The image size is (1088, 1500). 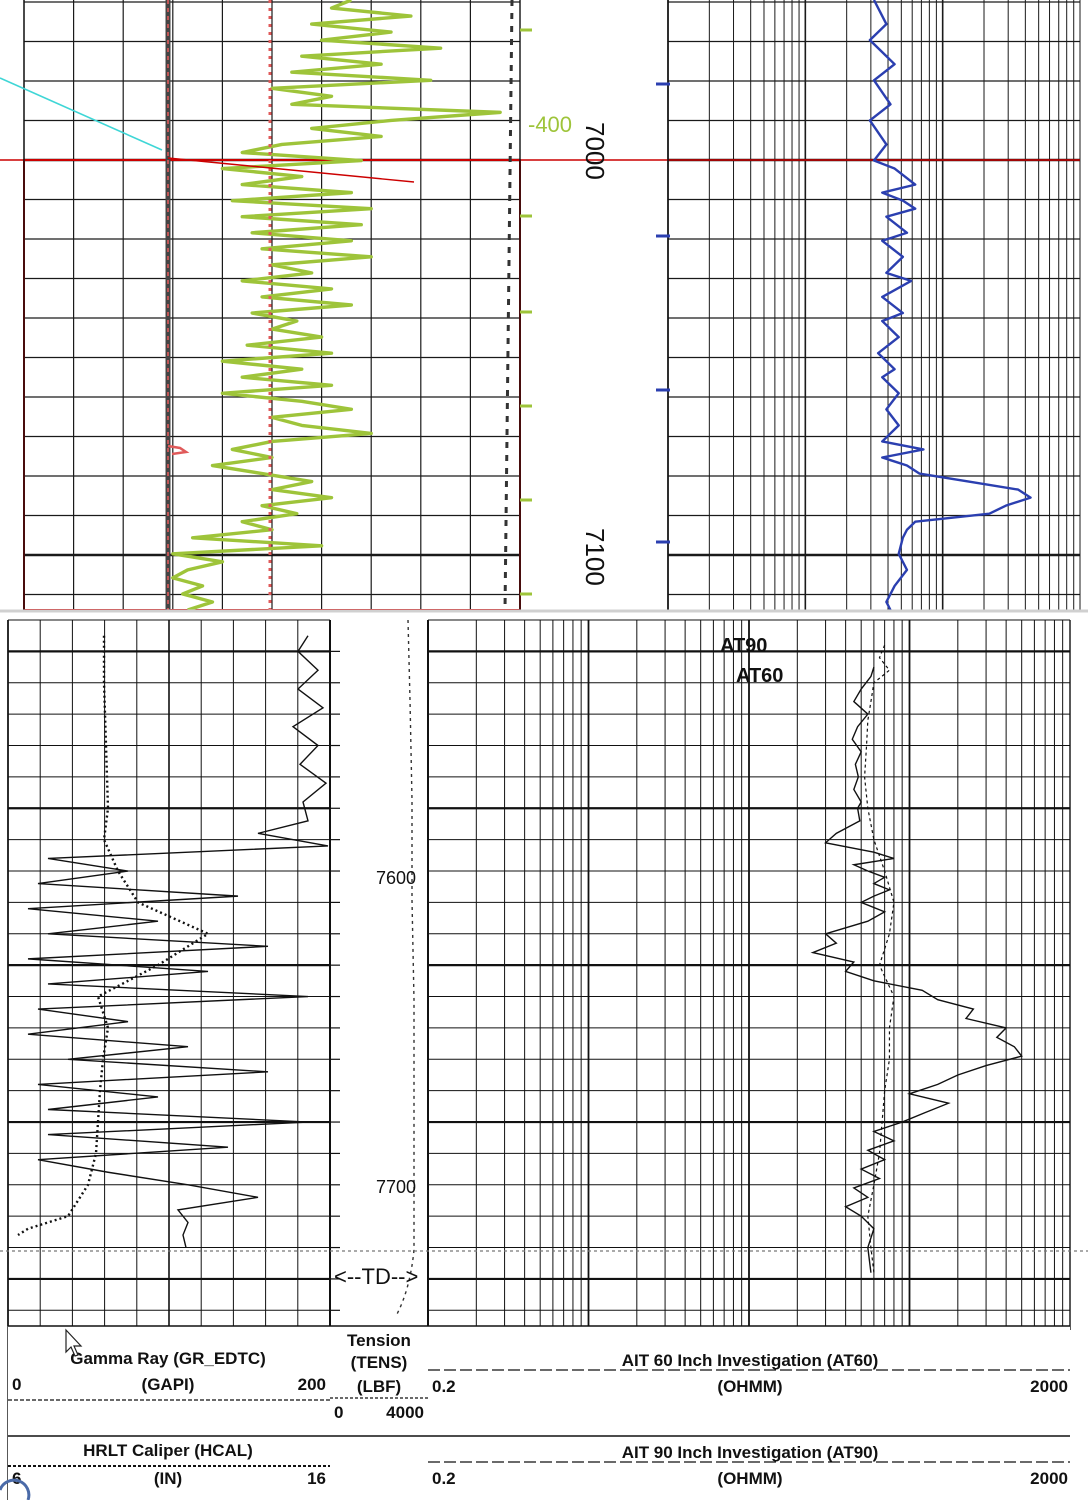 I want to click on spinner-icon, so click(x=15, y=1489).